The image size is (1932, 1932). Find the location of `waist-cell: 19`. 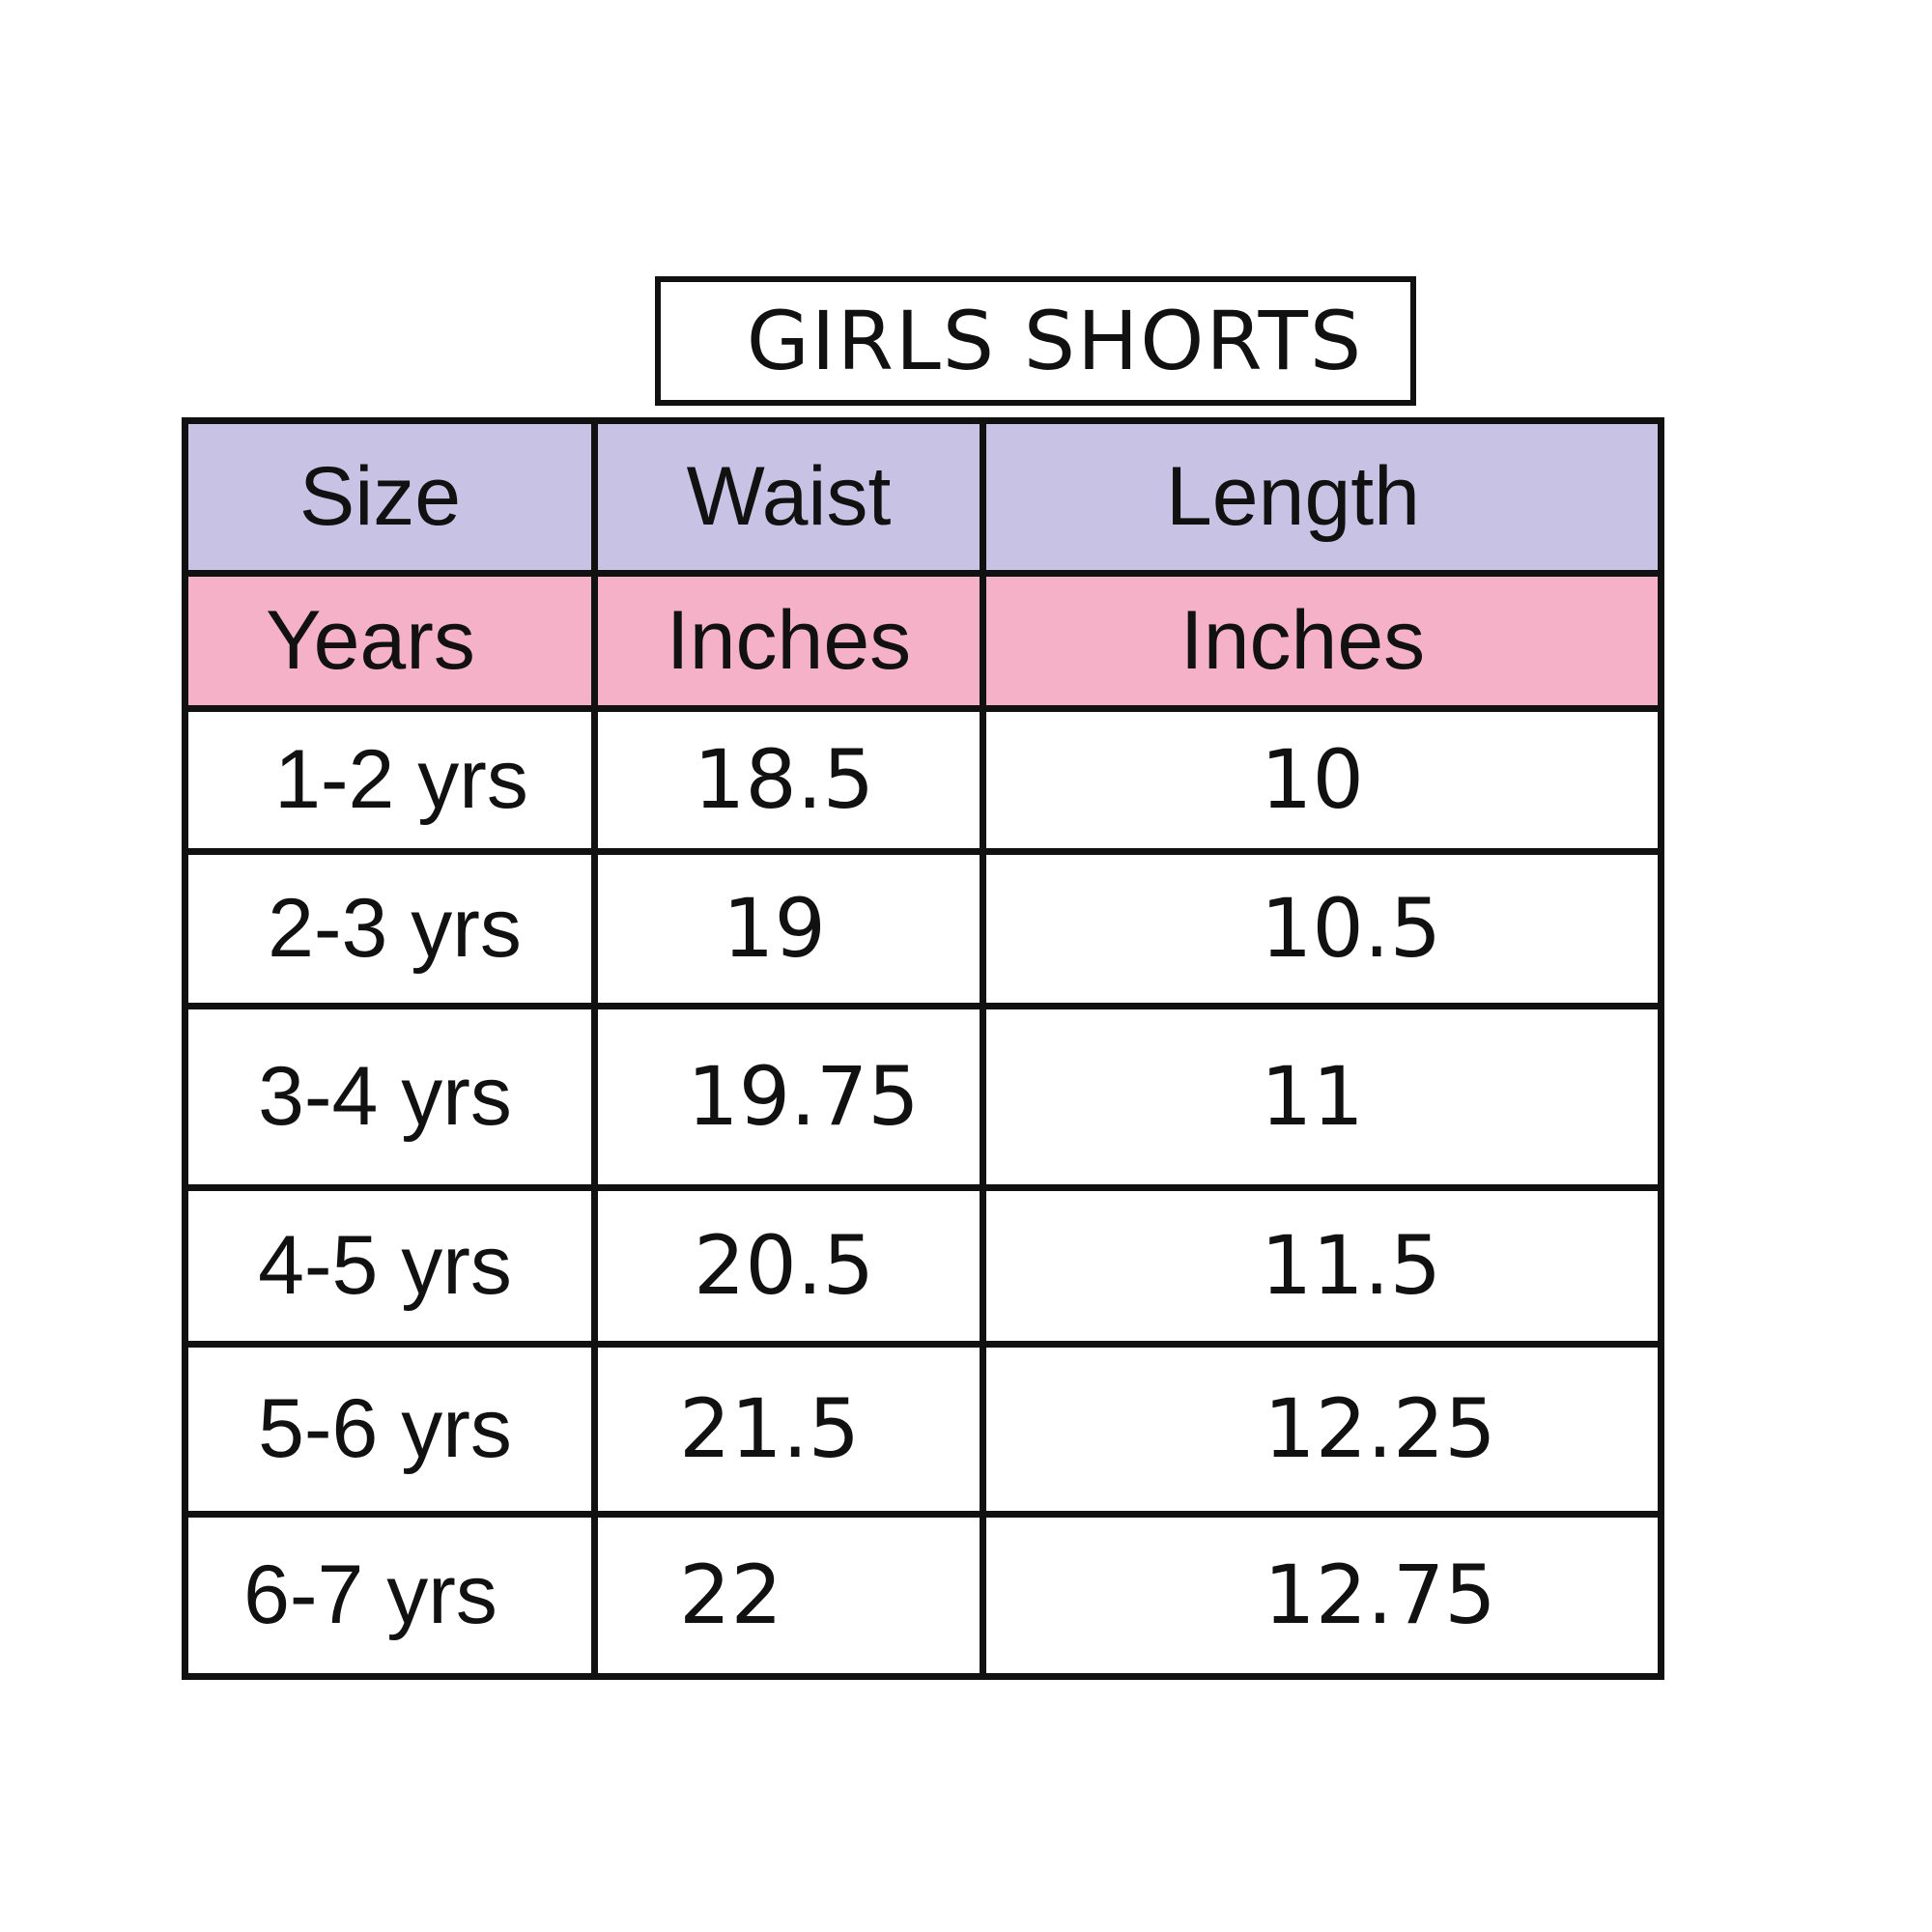

waist-cell: 19 is located at coordinates (788, 928).